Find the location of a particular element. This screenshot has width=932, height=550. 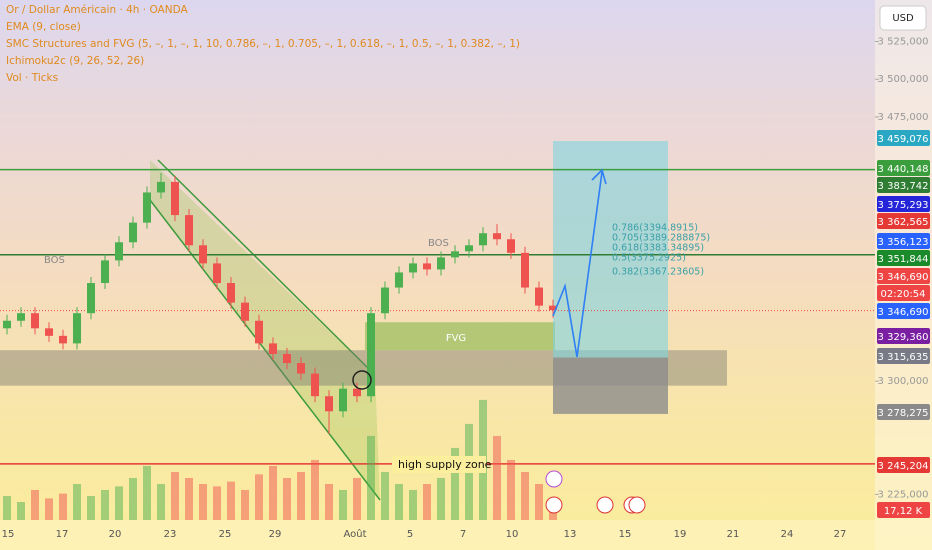

highlight-circle is located at coordinates (362, 380).